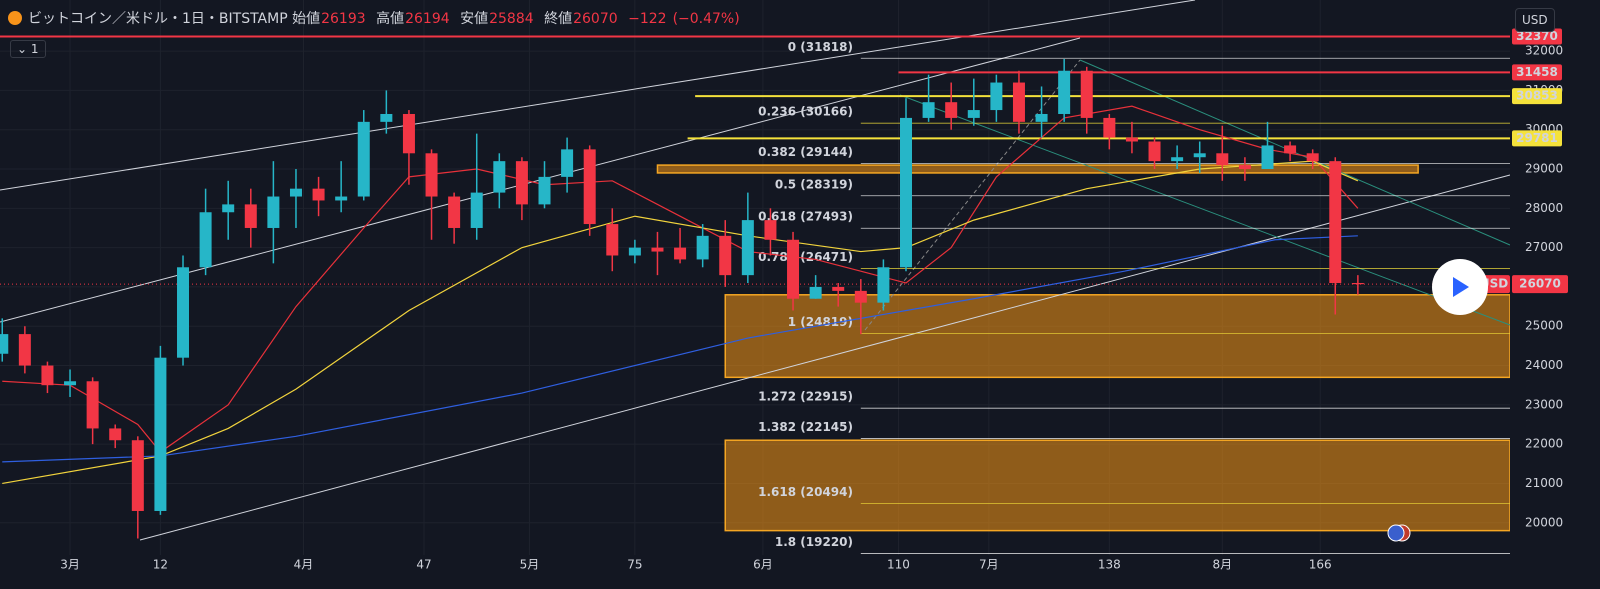 Image resolution: width=1600 pixels, height=589 pixels. Describe the element at coordinates (15, 18) in the screenshot. I see `coin-icon` at that location.